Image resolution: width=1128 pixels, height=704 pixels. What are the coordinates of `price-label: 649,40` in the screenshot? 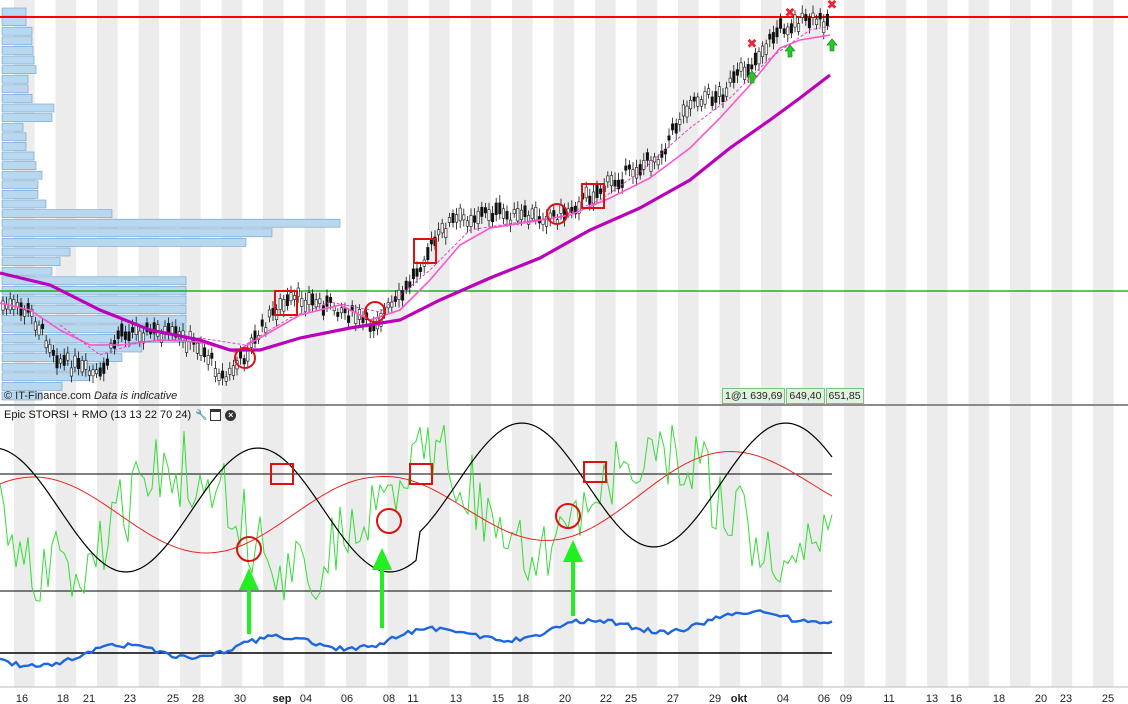 It's located at (805, 396).